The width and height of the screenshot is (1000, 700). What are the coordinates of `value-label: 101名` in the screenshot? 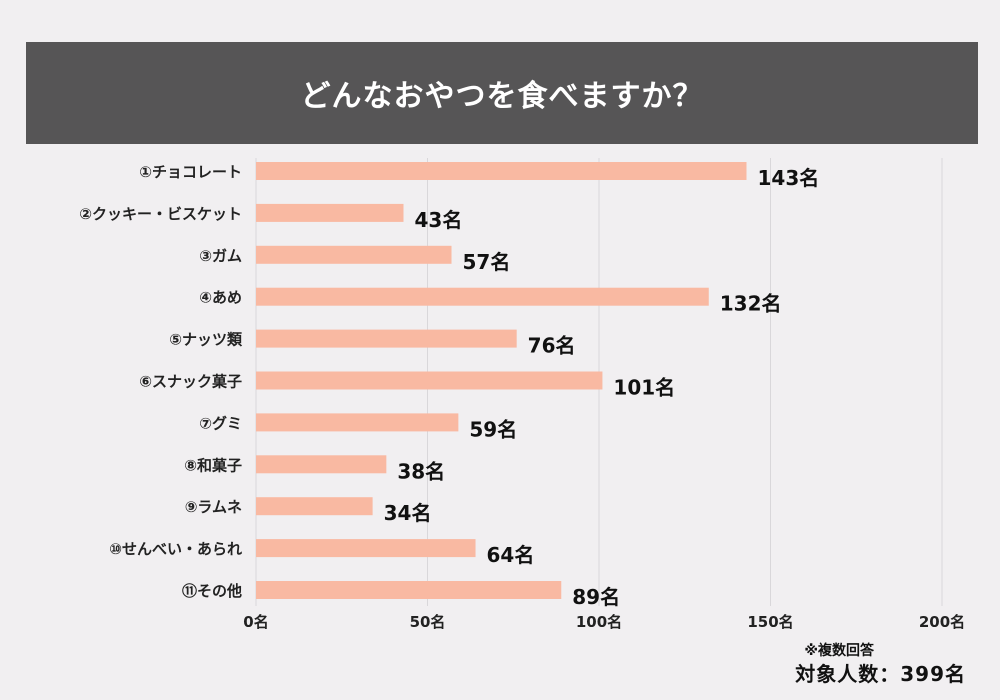 It's located at (644, 388).